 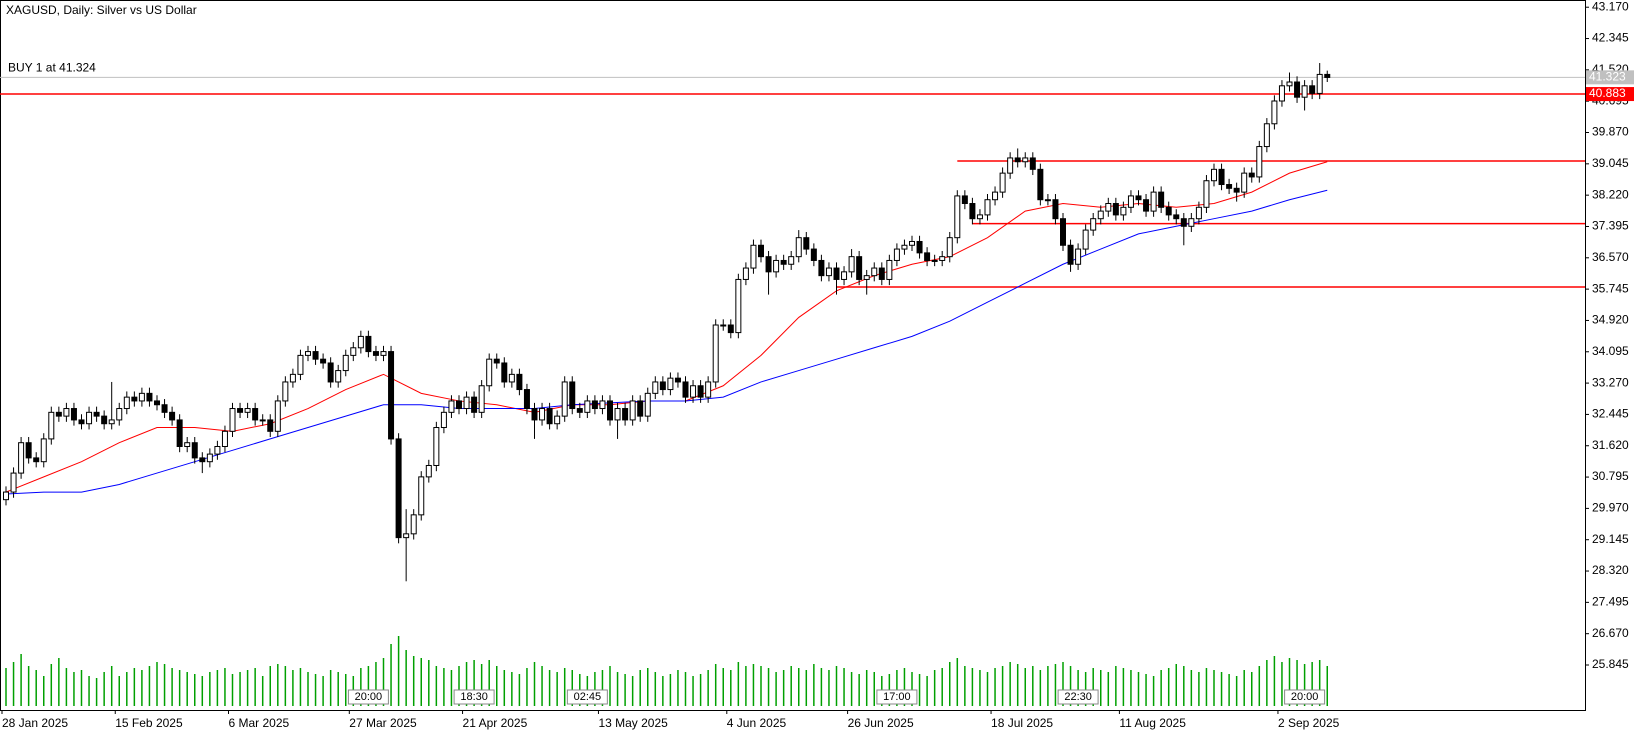 What do you see at coordinates (1610, 351) in the screenshot?
I see `y-tick-label: 34.095` at bounding box center [1610, 351].